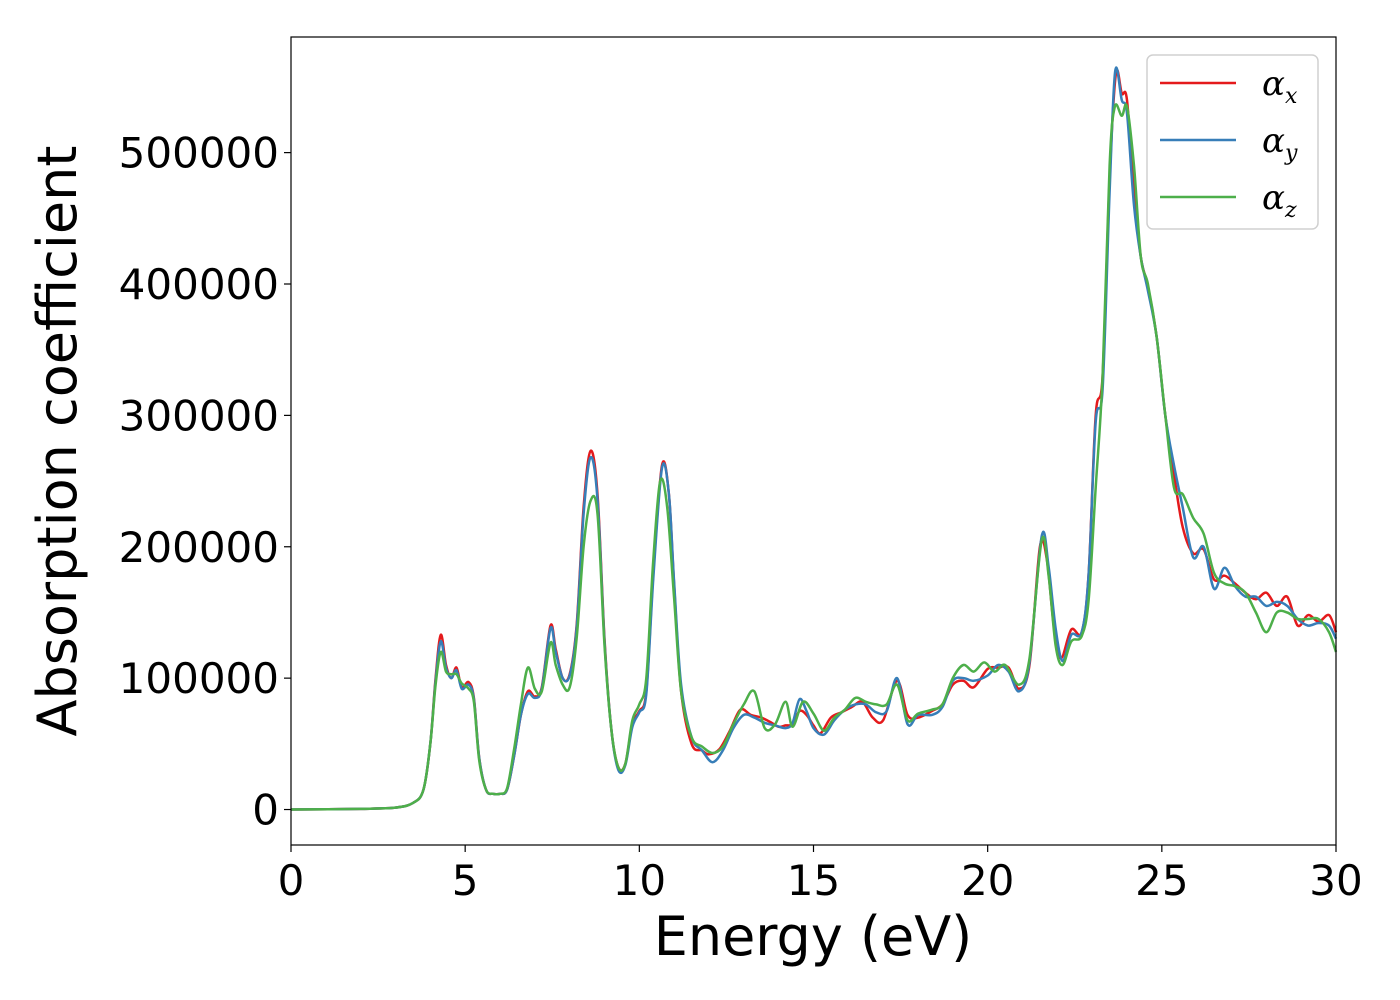 This screenshot has width=1400, height=1000. I want to click on x-tick-label: 5, so click(465, 880).